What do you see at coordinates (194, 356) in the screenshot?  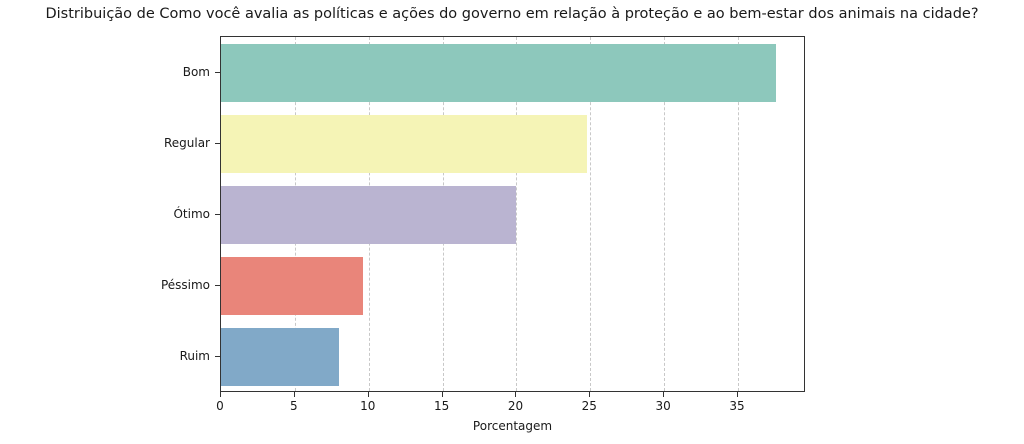 I see `y-tick-label: Ruim` at bounding box center [194, 356].